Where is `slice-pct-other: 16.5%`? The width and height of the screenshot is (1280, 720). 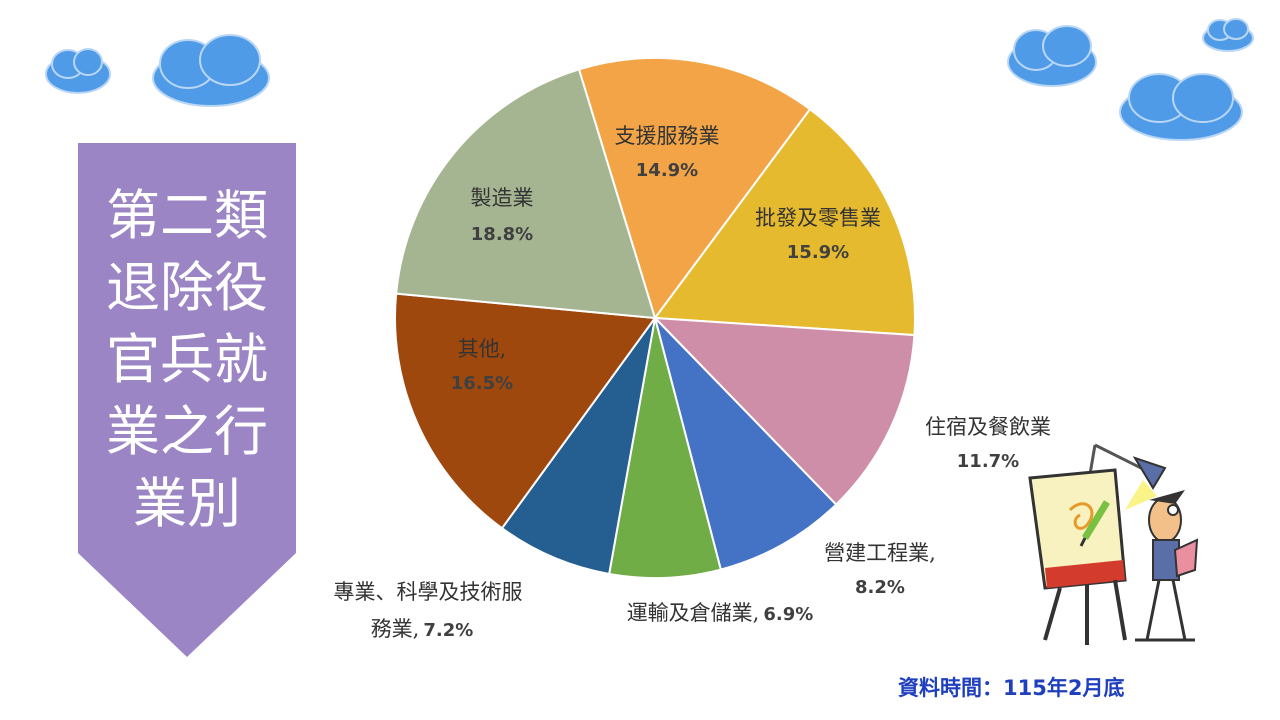
slice-pct-other: 16.5% is located at coordinates (482, 383).